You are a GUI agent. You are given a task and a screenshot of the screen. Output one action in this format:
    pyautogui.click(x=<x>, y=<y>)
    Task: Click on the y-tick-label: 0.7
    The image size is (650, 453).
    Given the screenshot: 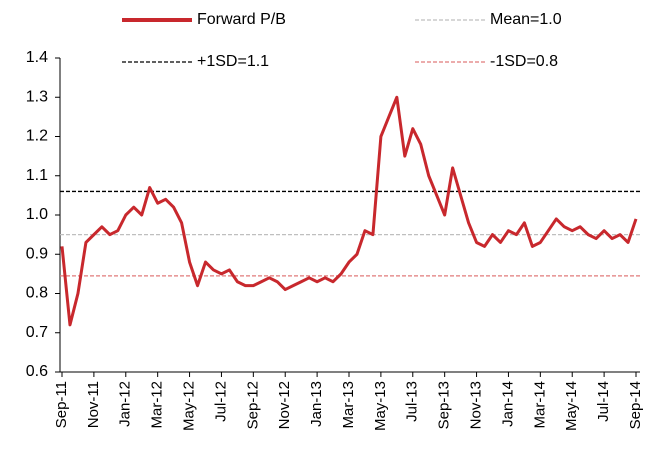 What is the action you would take?
    pyautogui.click(x=37, y=332)
    